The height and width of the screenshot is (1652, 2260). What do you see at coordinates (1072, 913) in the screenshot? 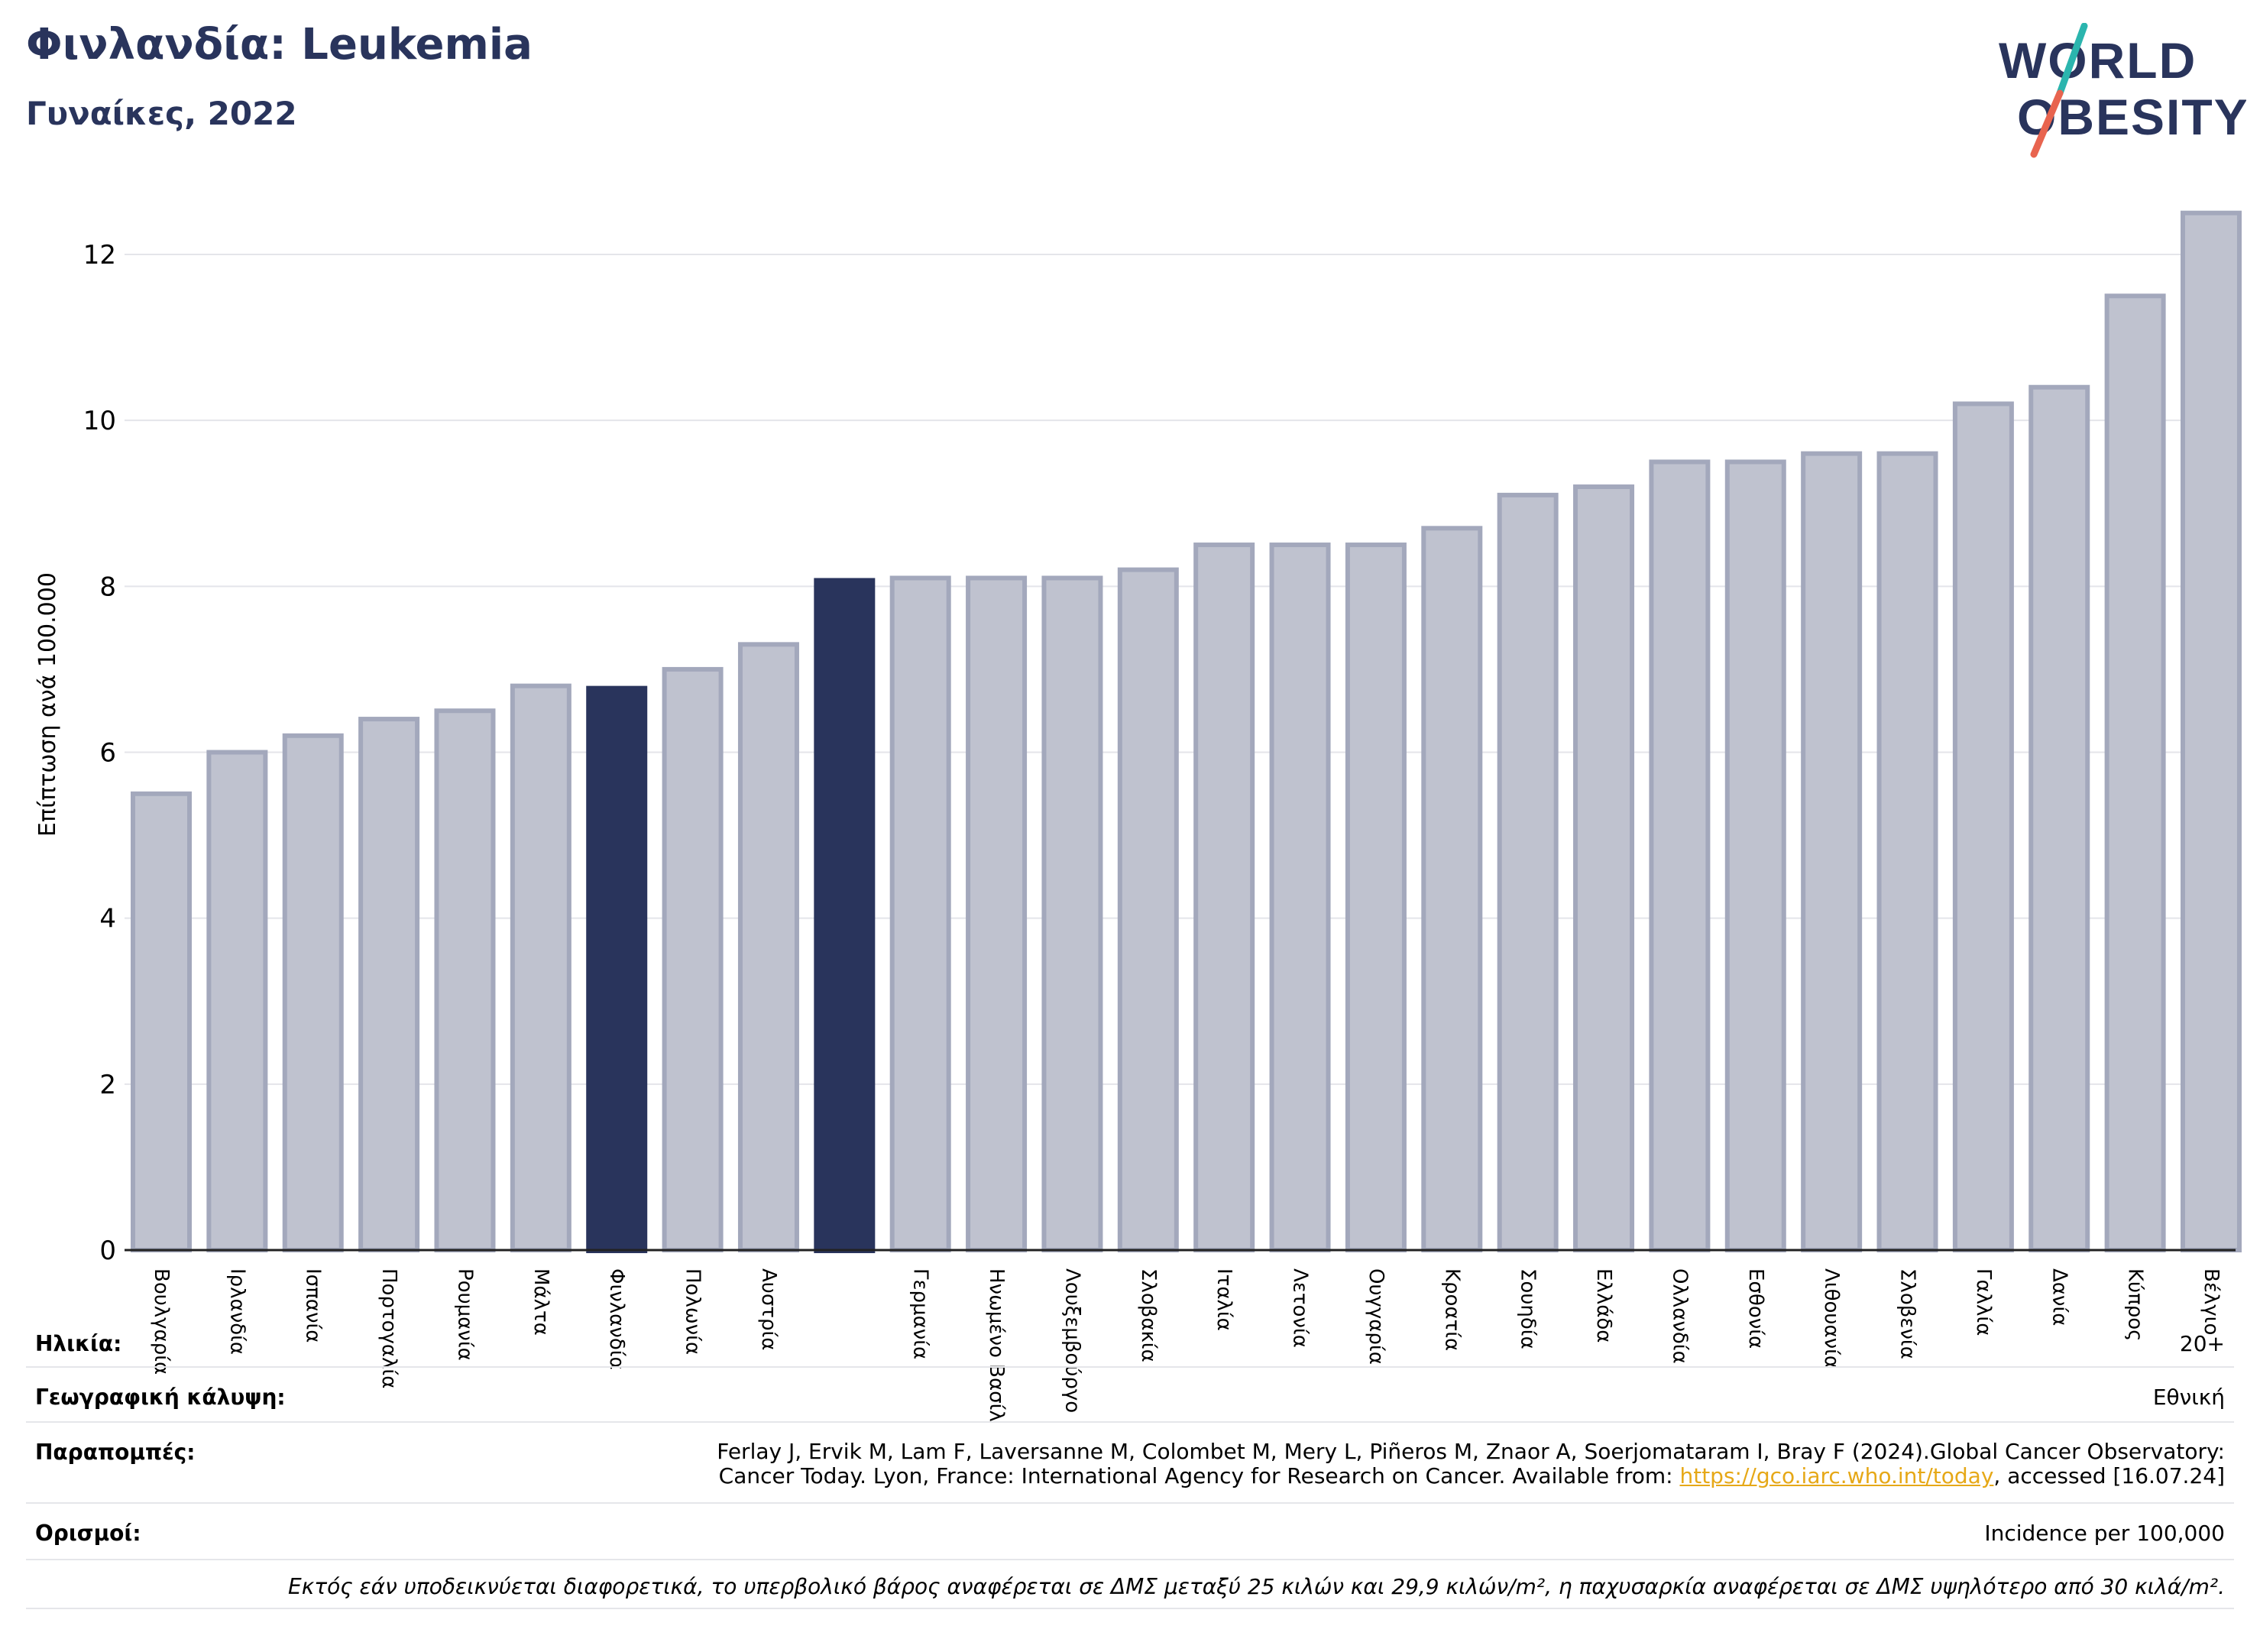
I see `bar-Λουξεμβούργο` at bounding box center [1072, 913].